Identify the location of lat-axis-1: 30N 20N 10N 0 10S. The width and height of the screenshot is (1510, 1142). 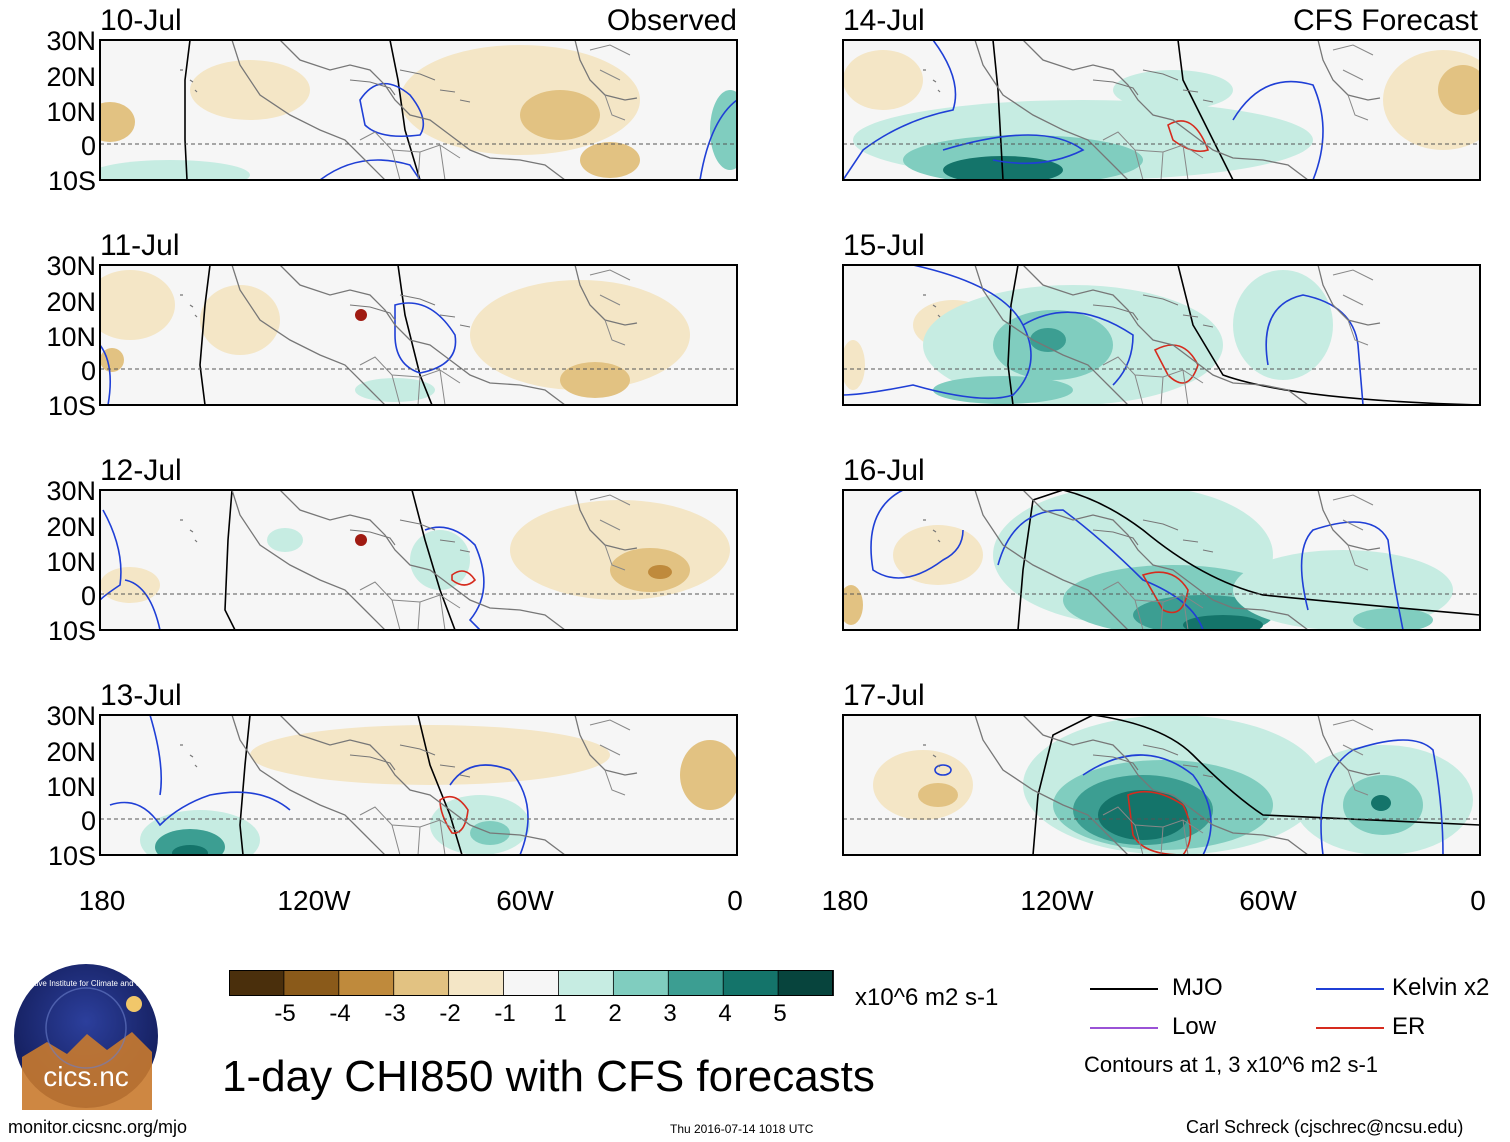
(71, 111).